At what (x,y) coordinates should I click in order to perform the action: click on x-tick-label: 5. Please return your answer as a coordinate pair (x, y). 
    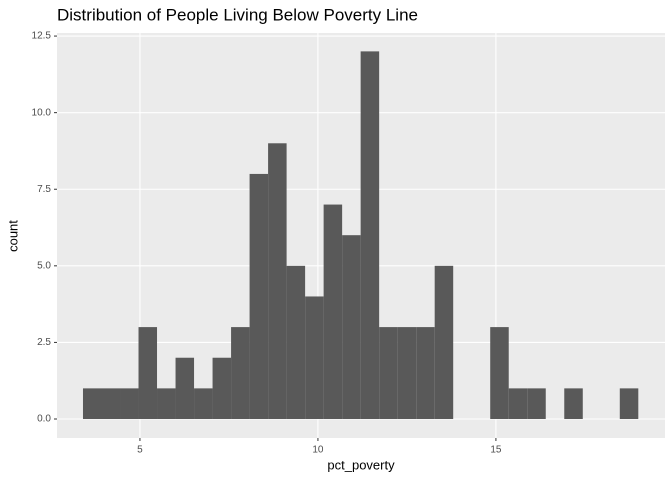
    Looking at the image, I should click on (140, 450).